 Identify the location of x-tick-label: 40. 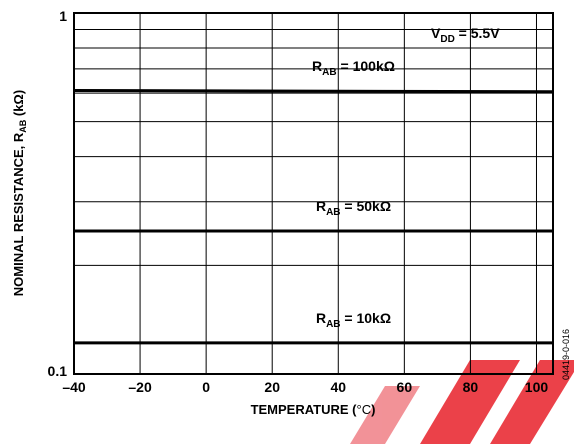
(338, 387).